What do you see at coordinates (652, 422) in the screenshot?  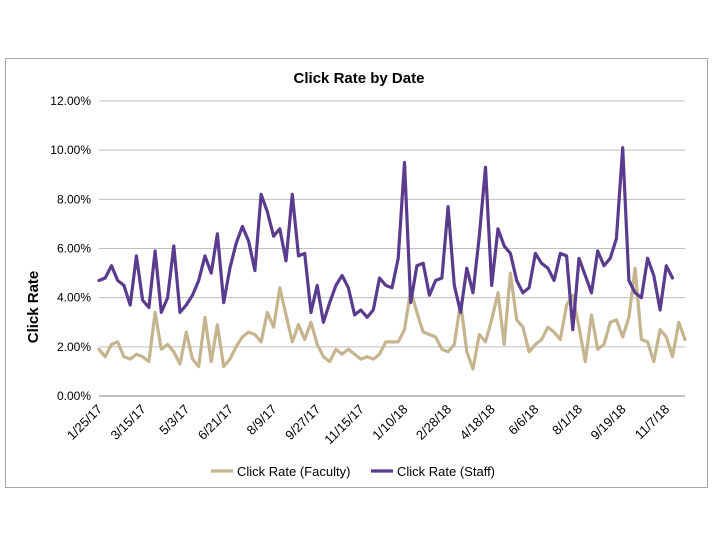 I see `x-tick-label: 11/7/18` at bounding box center [652, 422].